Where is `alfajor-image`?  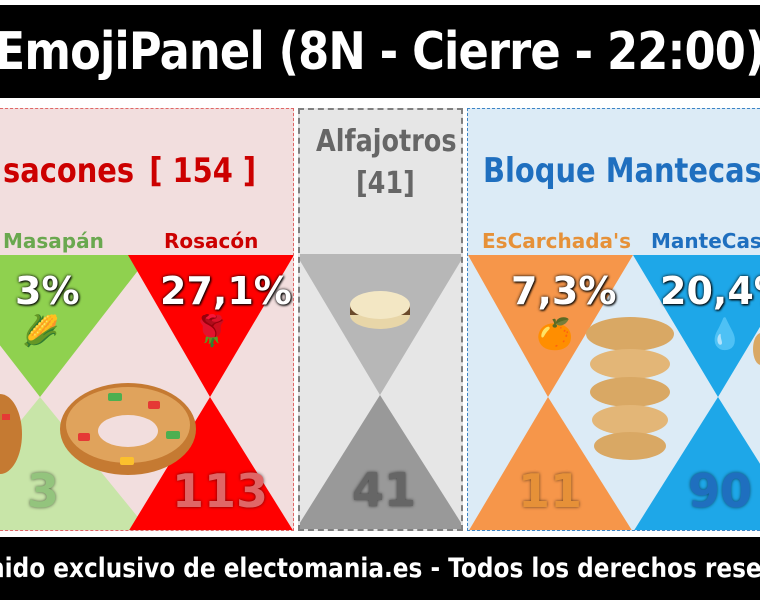 alfajor-image is located at coordinates (380, 310).